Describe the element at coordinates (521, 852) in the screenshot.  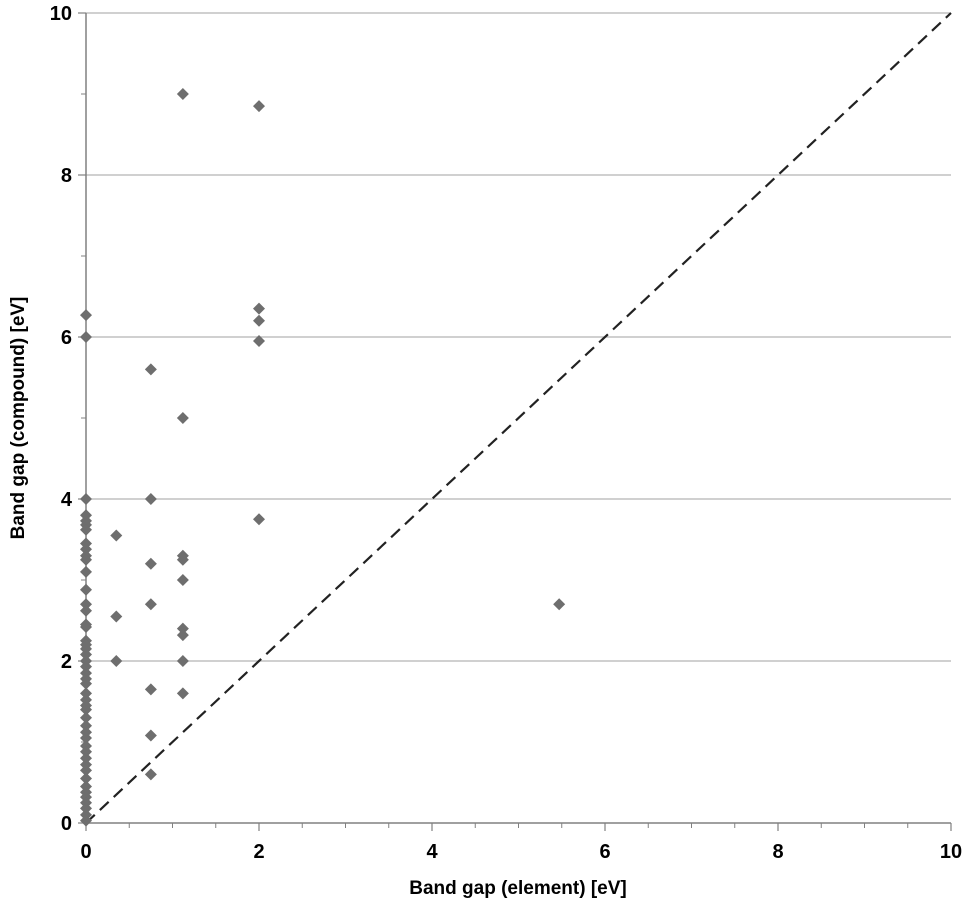
I see `x-tick-labels: 0 2 4 6 8 10` at that location.